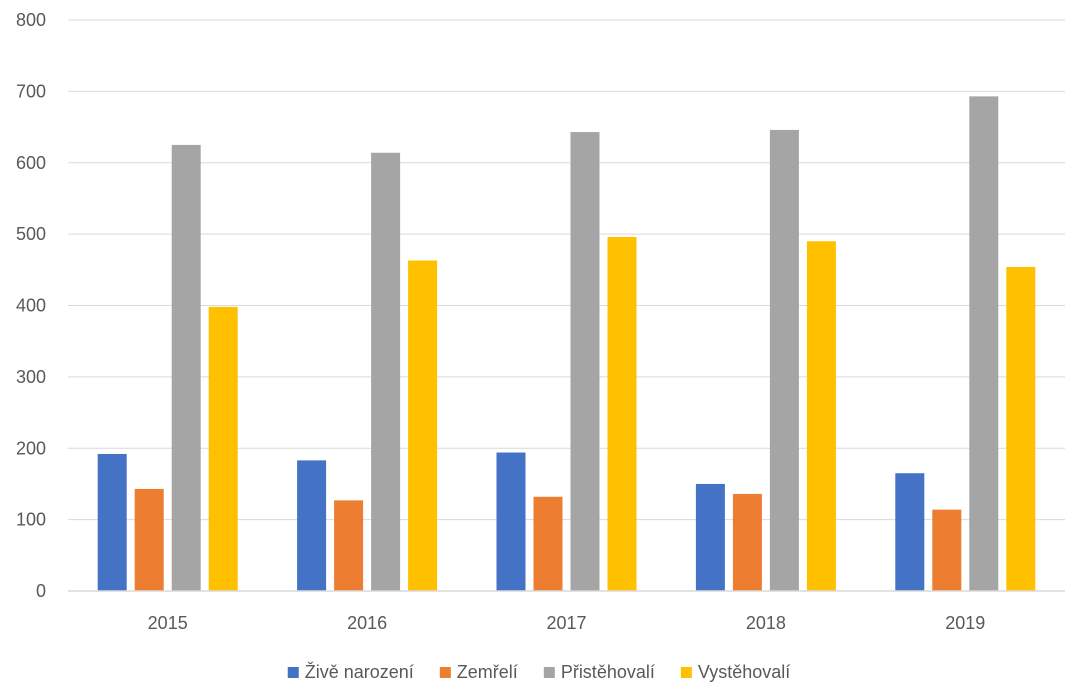 This screenshot has height=688, width=1078. What do you see at coordinates (744, 672) in the screenshot?
I see `legend-label: Vystěhovalí` at bounding box center [744, 672].